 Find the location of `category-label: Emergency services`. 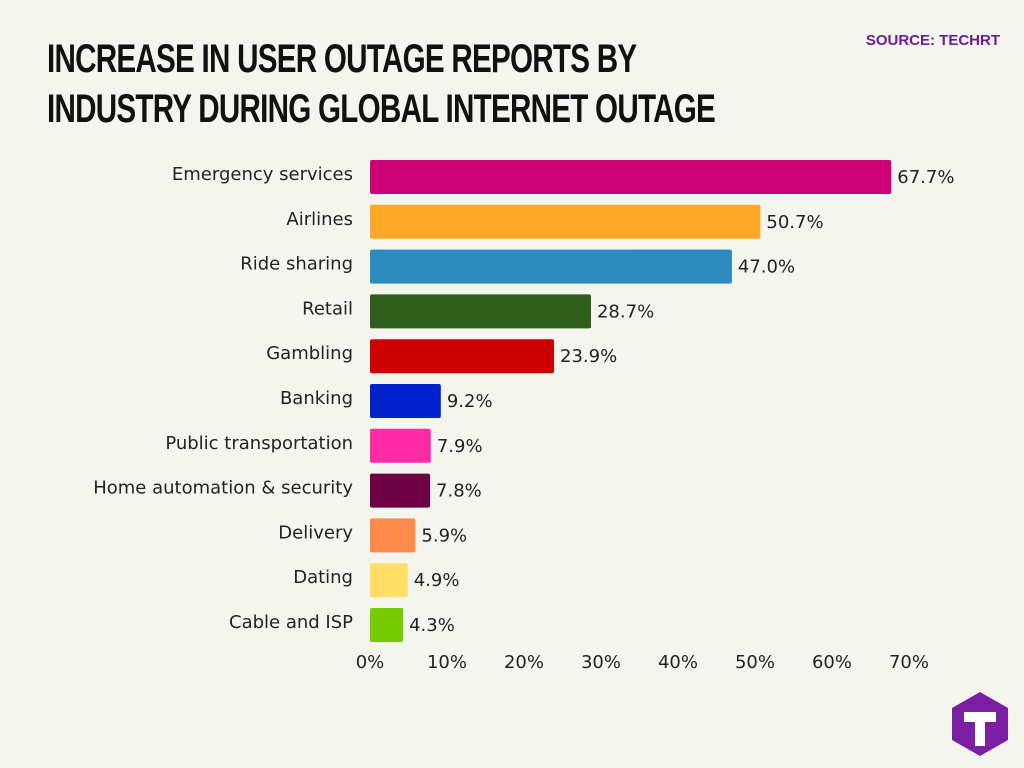

category-label: Emergency services is located at coordinates (262, 174).